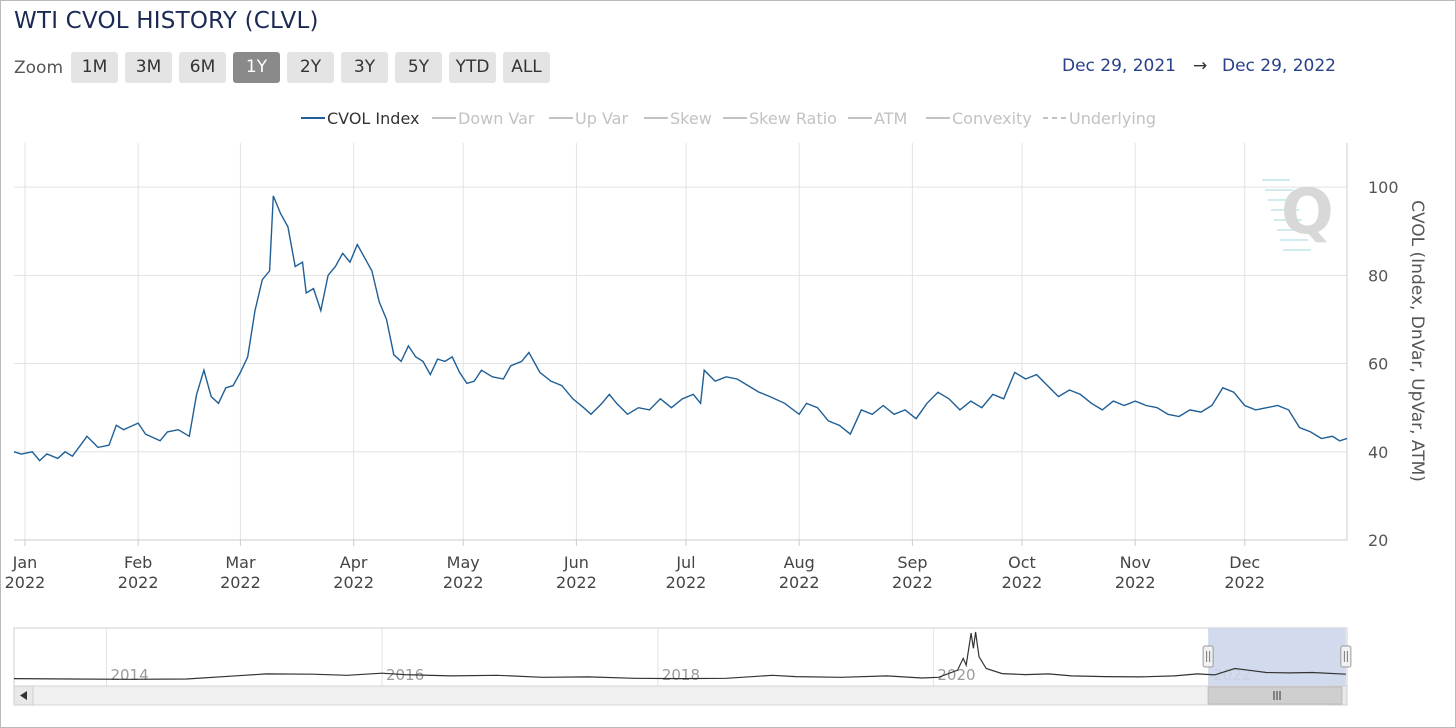 Image resolution: width=1456 pixels, height=728 pixels. Describe the element at coordinates (240, 562) in the screenshot. I see `x-tick-month: Mar` at that location.